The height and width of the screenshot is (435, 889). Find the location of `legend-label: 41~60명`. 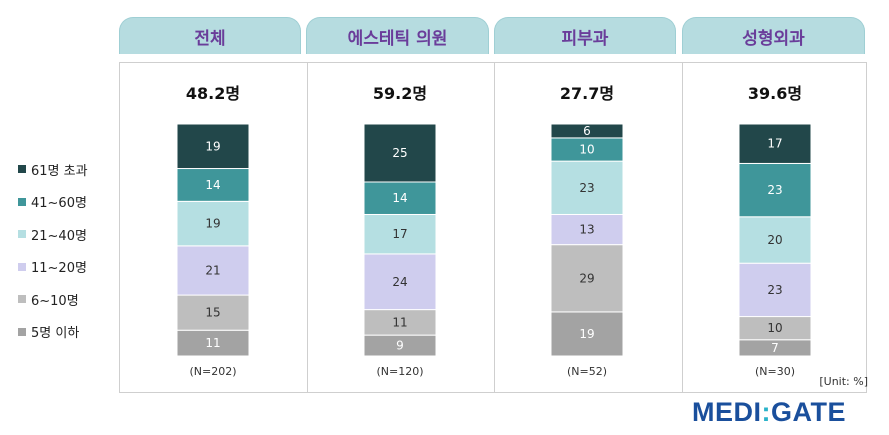

legend-label: 41~60명 is located at coordinates (59, 203).